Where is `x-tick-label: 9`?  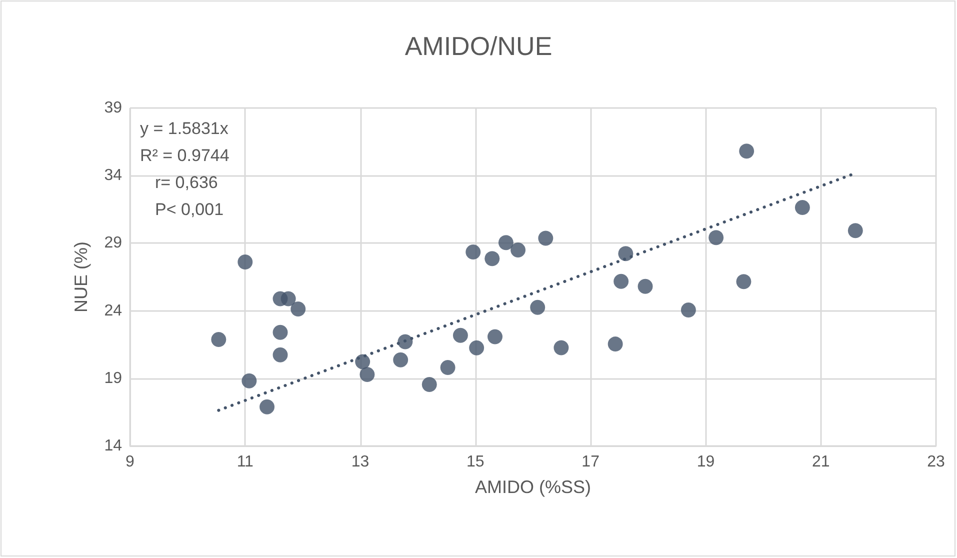
x-tick-label: 9 is located at coordinates (130, 462).